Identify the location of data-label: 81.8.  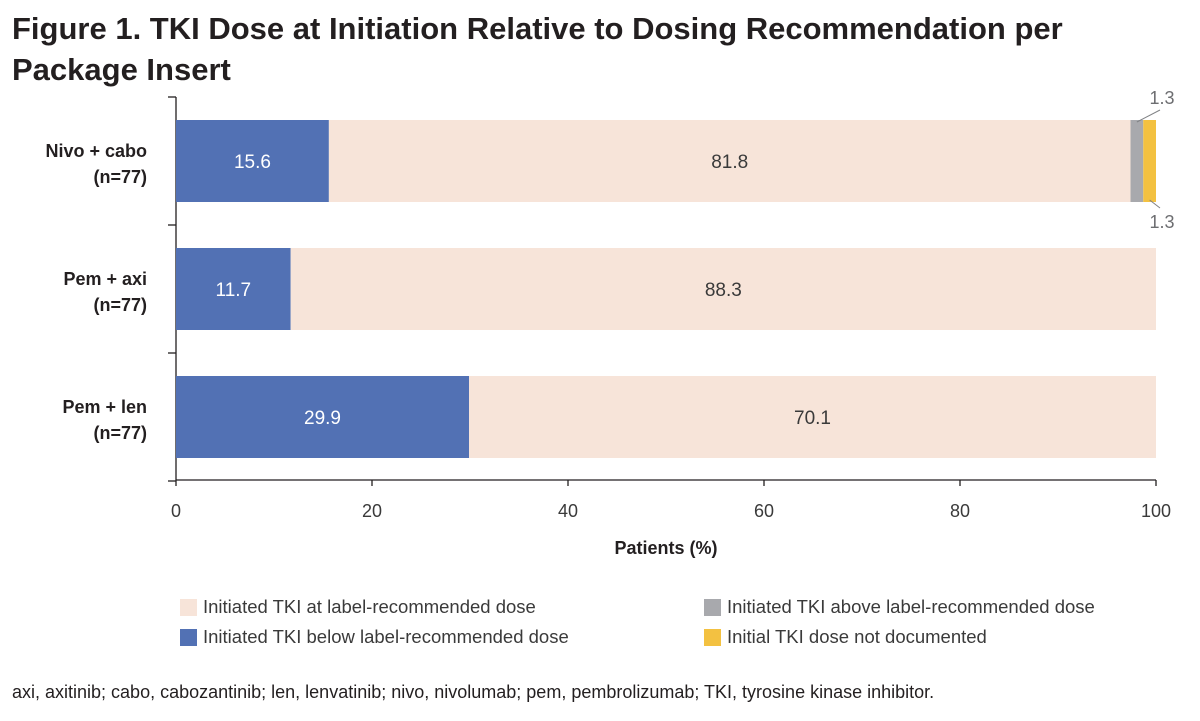
(729, 162).